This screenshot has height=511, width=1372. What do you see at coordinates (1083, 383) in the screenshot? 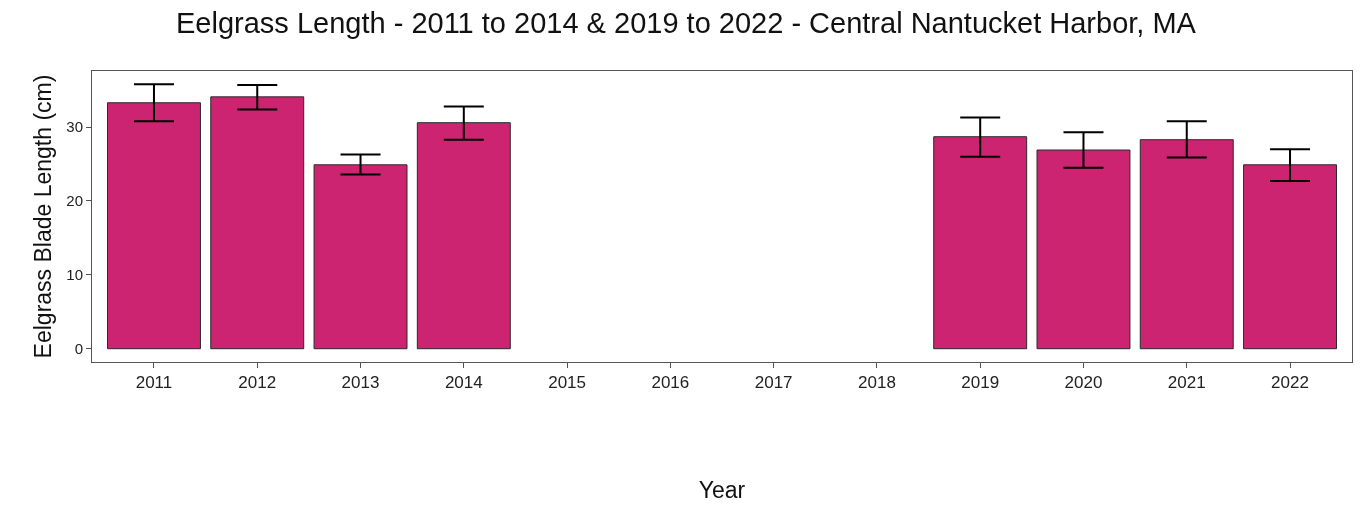
I see `x-tick-label: 2020` at bounding box center [1083, 383].